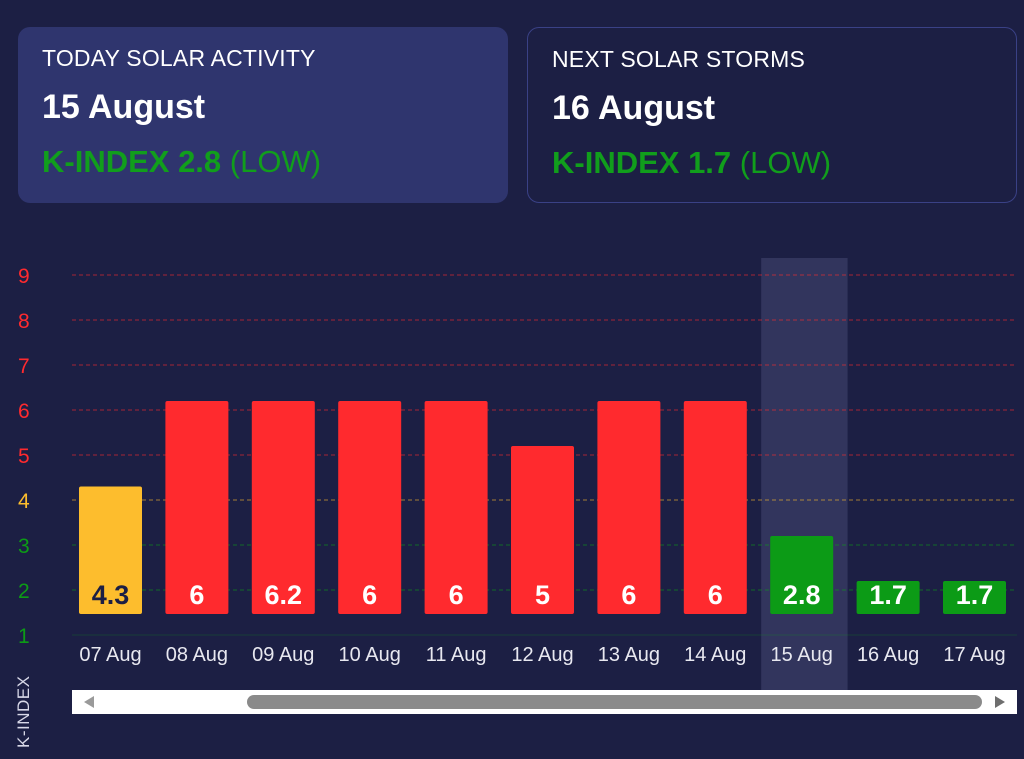 Image resolution: width=1024 pixels, height=759 pixels. What do you see at coordinates (629, 655) in the screenshot?
I see `x-tick-13-aug: 13 Aug` at bounding box center [629, 655].